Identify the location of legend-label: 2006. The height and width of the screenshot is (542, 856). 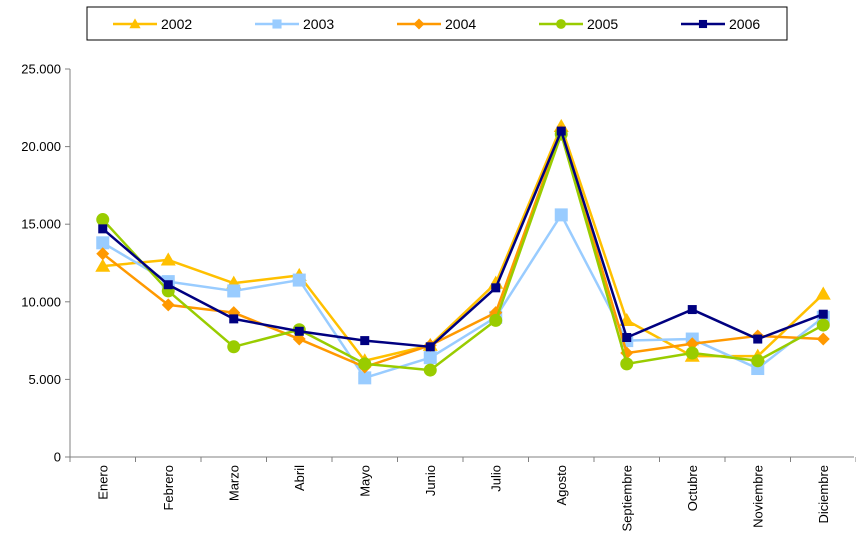
(744, 24).